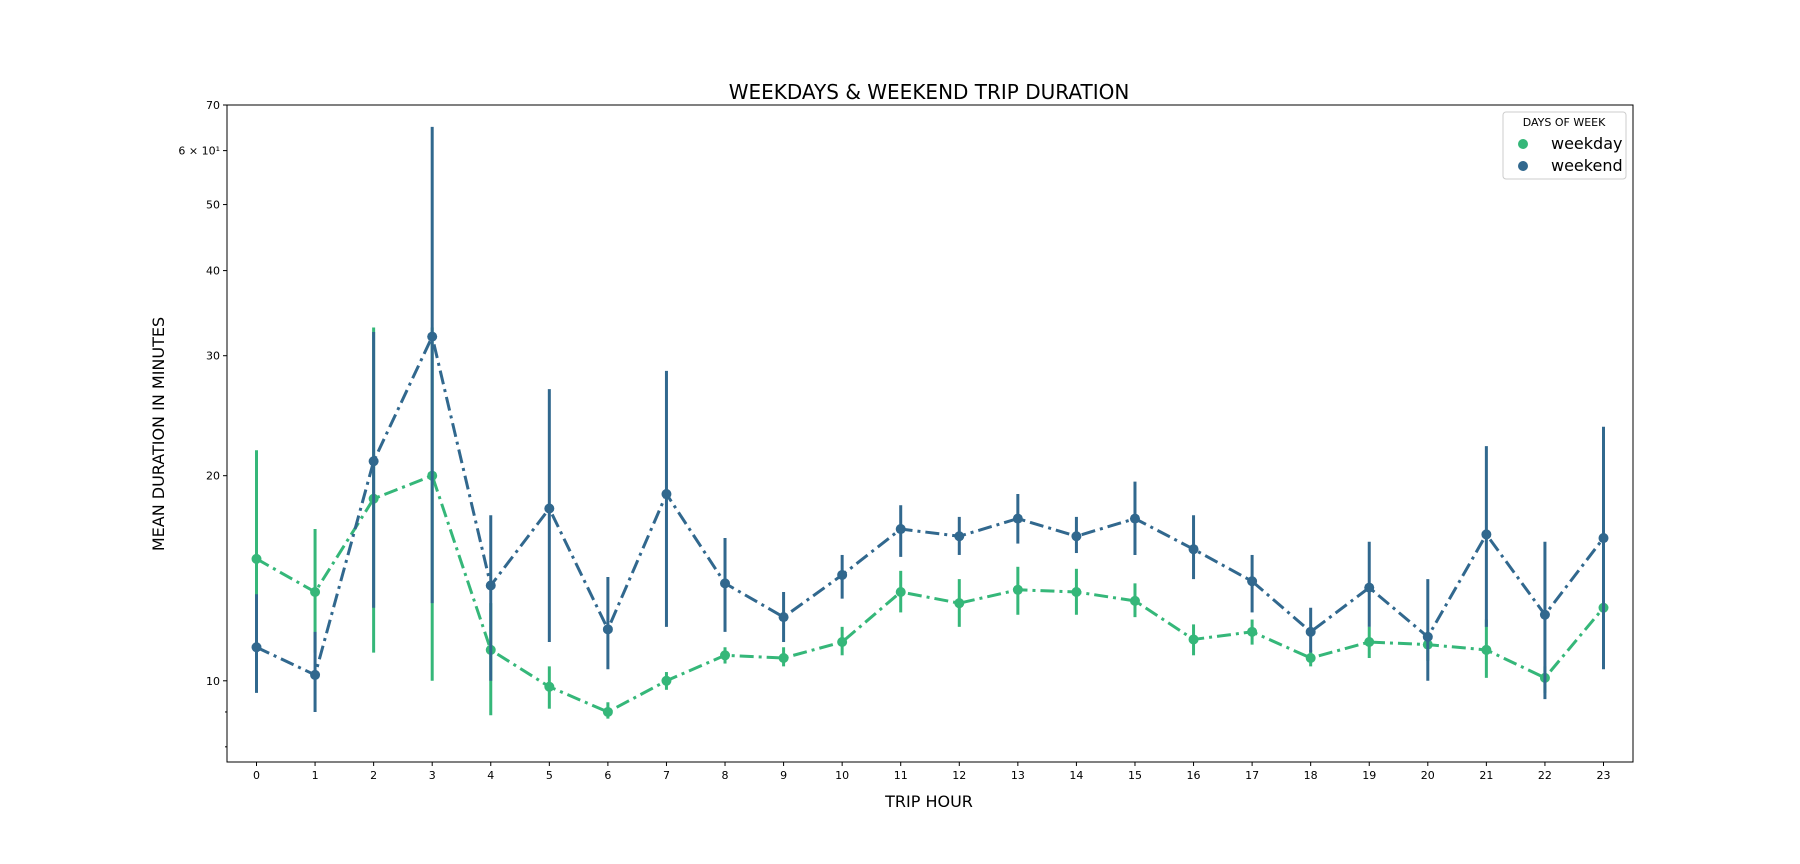 Image resolution: width=1800 pixels, height=864 pixels. What do you see at coordinates (213, 356) in the screenshot?
I see `y-tick-label: 30` at bounding box center [213, 356].